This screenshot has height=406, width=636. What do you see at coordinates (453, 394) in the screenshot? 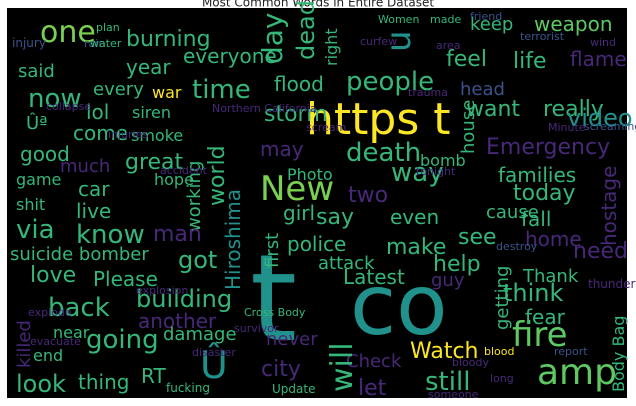
I see `word: someone` at bounding box center [453, 394].